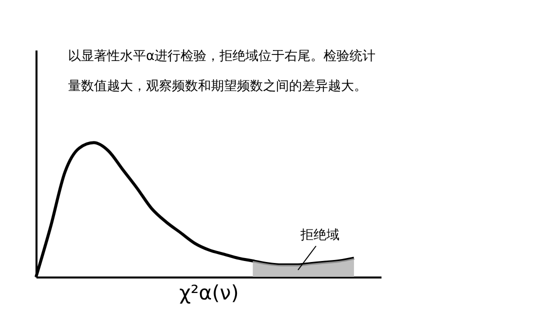  What do you see at coordinates (320, 235) in the screenshot?
I see `annotation: 拒绝域` at bounding box center [320, 235].